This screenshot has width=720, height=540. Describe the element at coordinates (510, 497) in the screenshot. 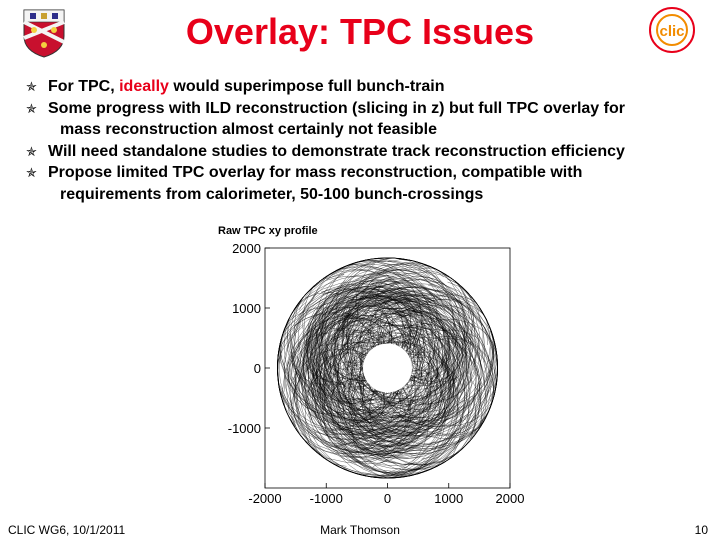

I see `x-tick-label: 2000` at that location.